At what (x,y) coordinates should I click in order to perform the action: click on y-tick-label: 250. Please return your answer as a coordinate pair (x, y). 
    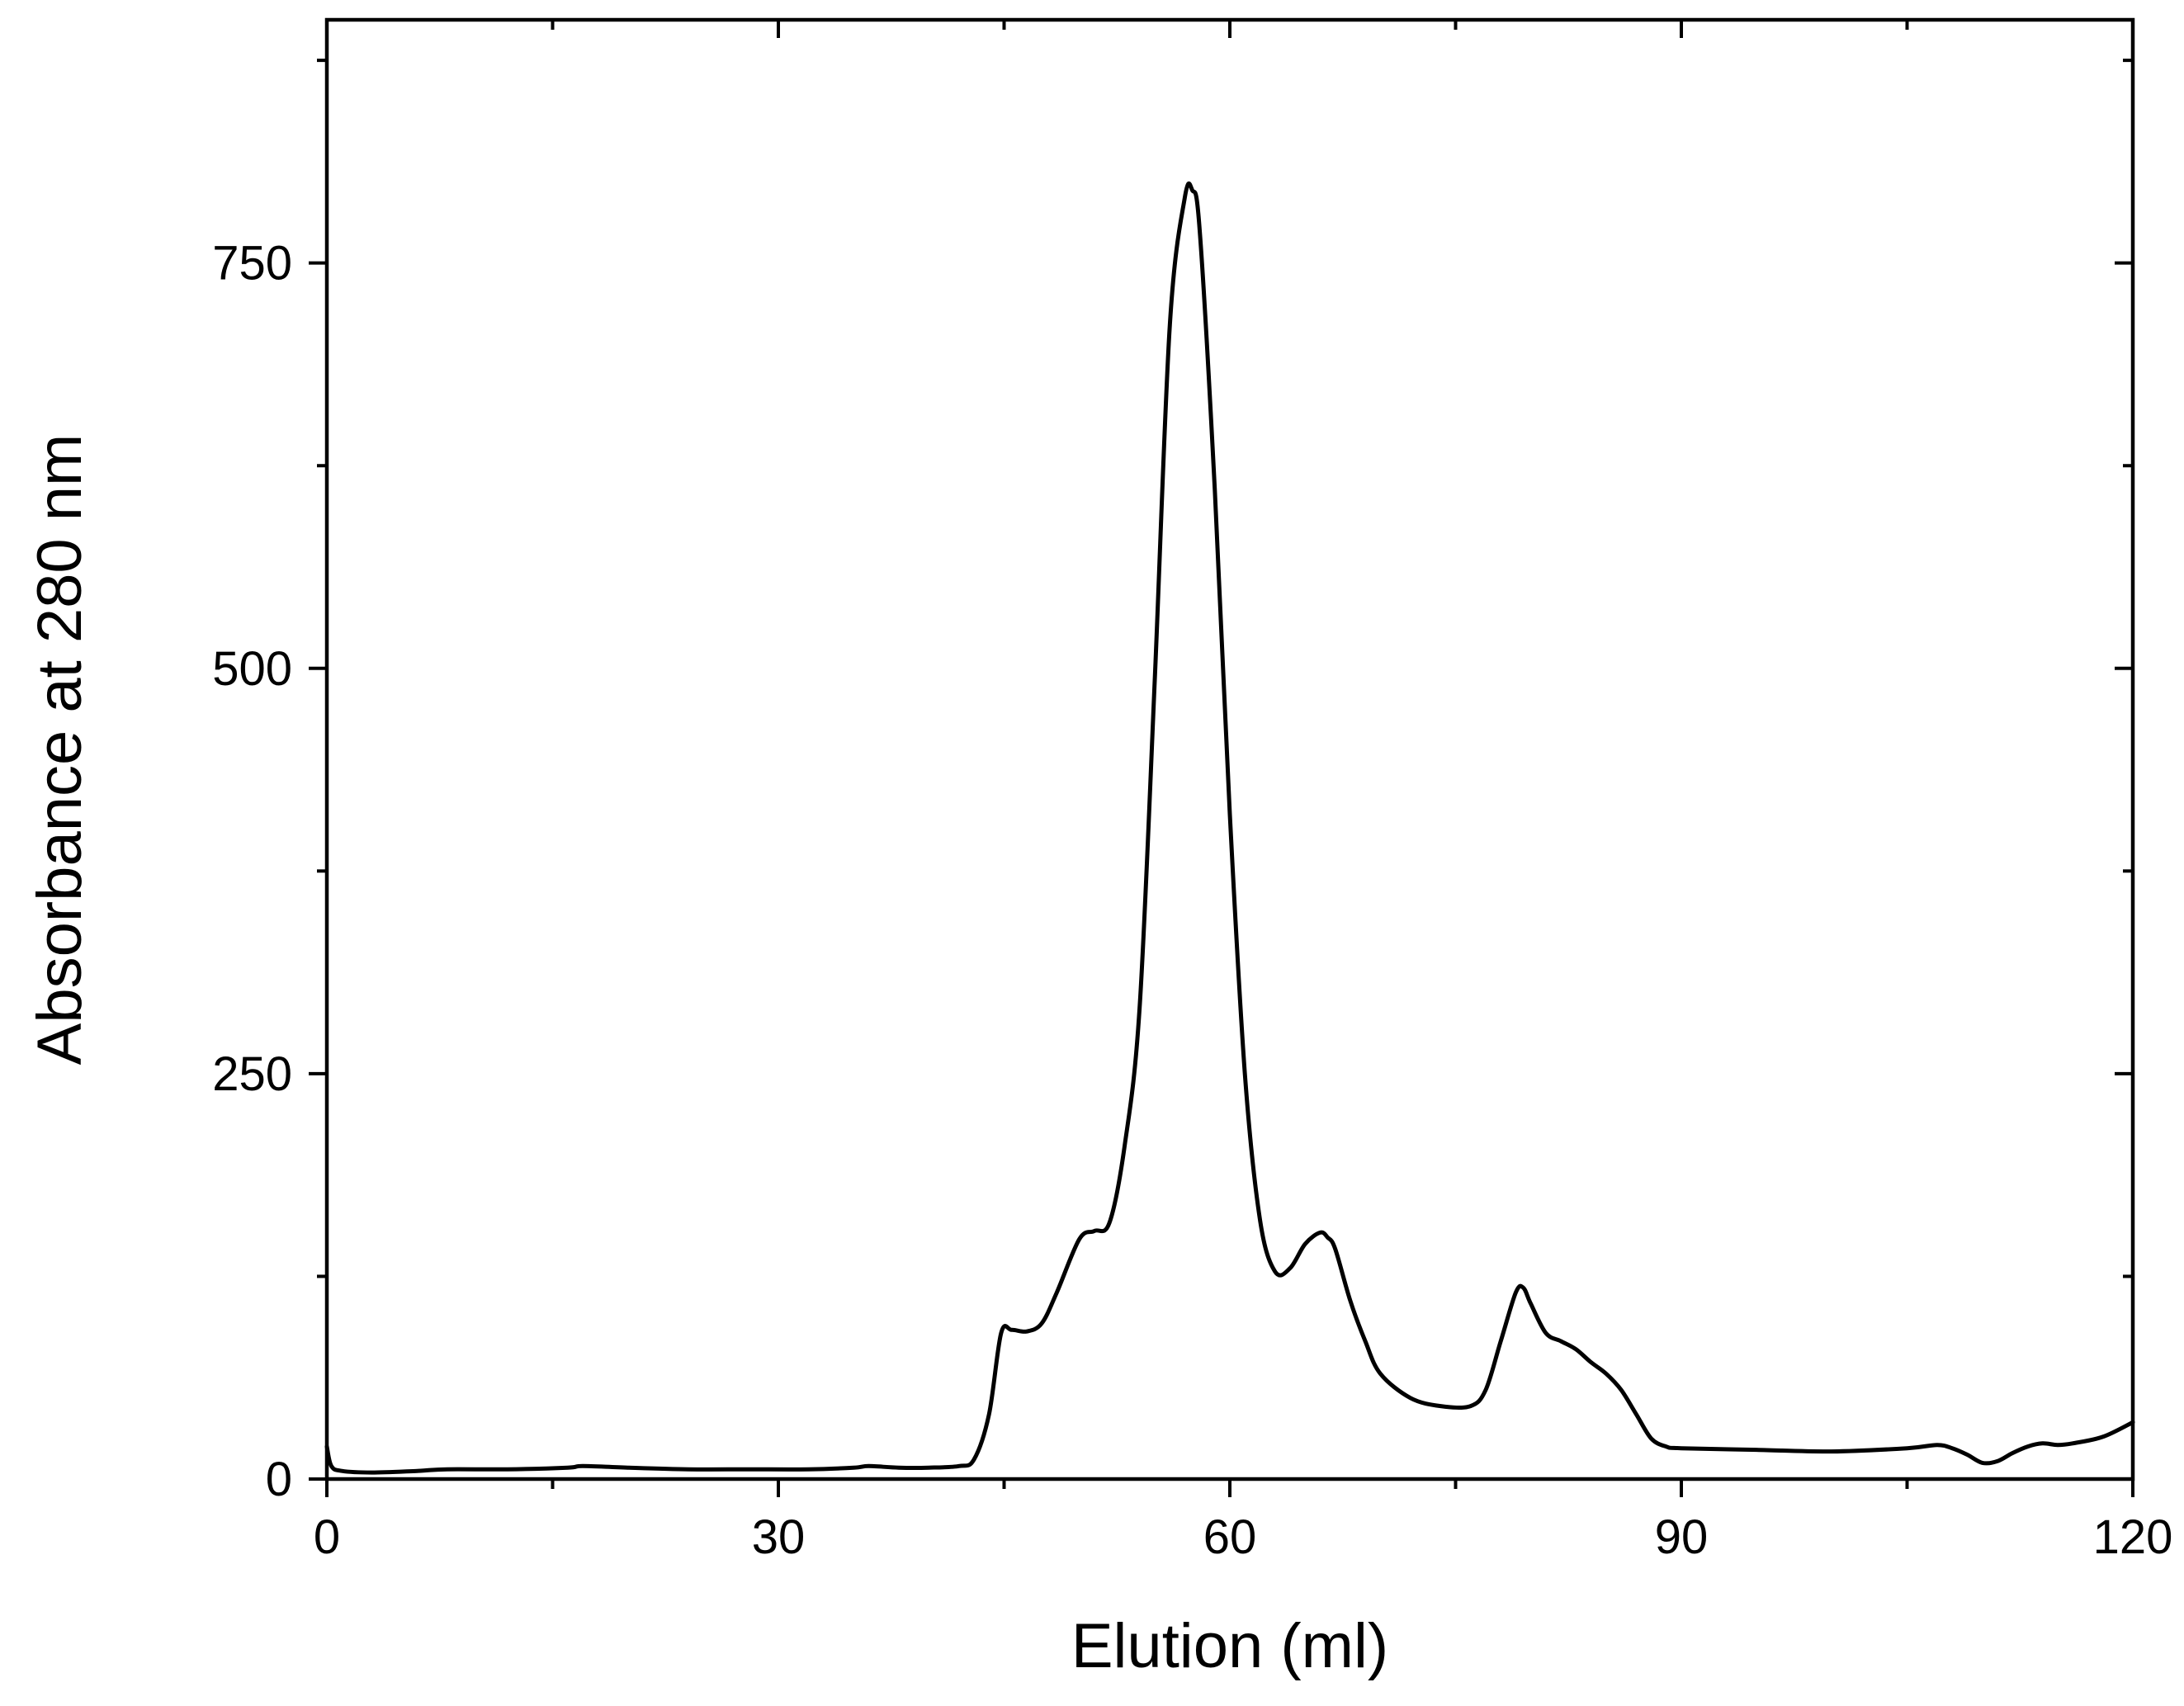
    Looking at the image, I should click on (252, 1074).